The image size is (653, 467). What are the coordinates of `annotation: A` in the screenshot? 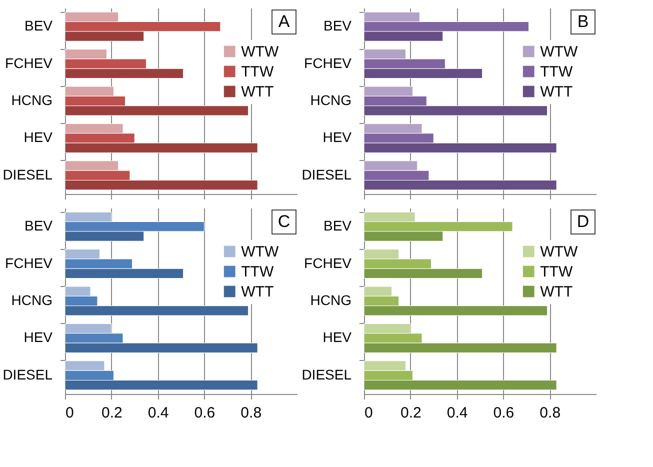 It's located at (284, 21).